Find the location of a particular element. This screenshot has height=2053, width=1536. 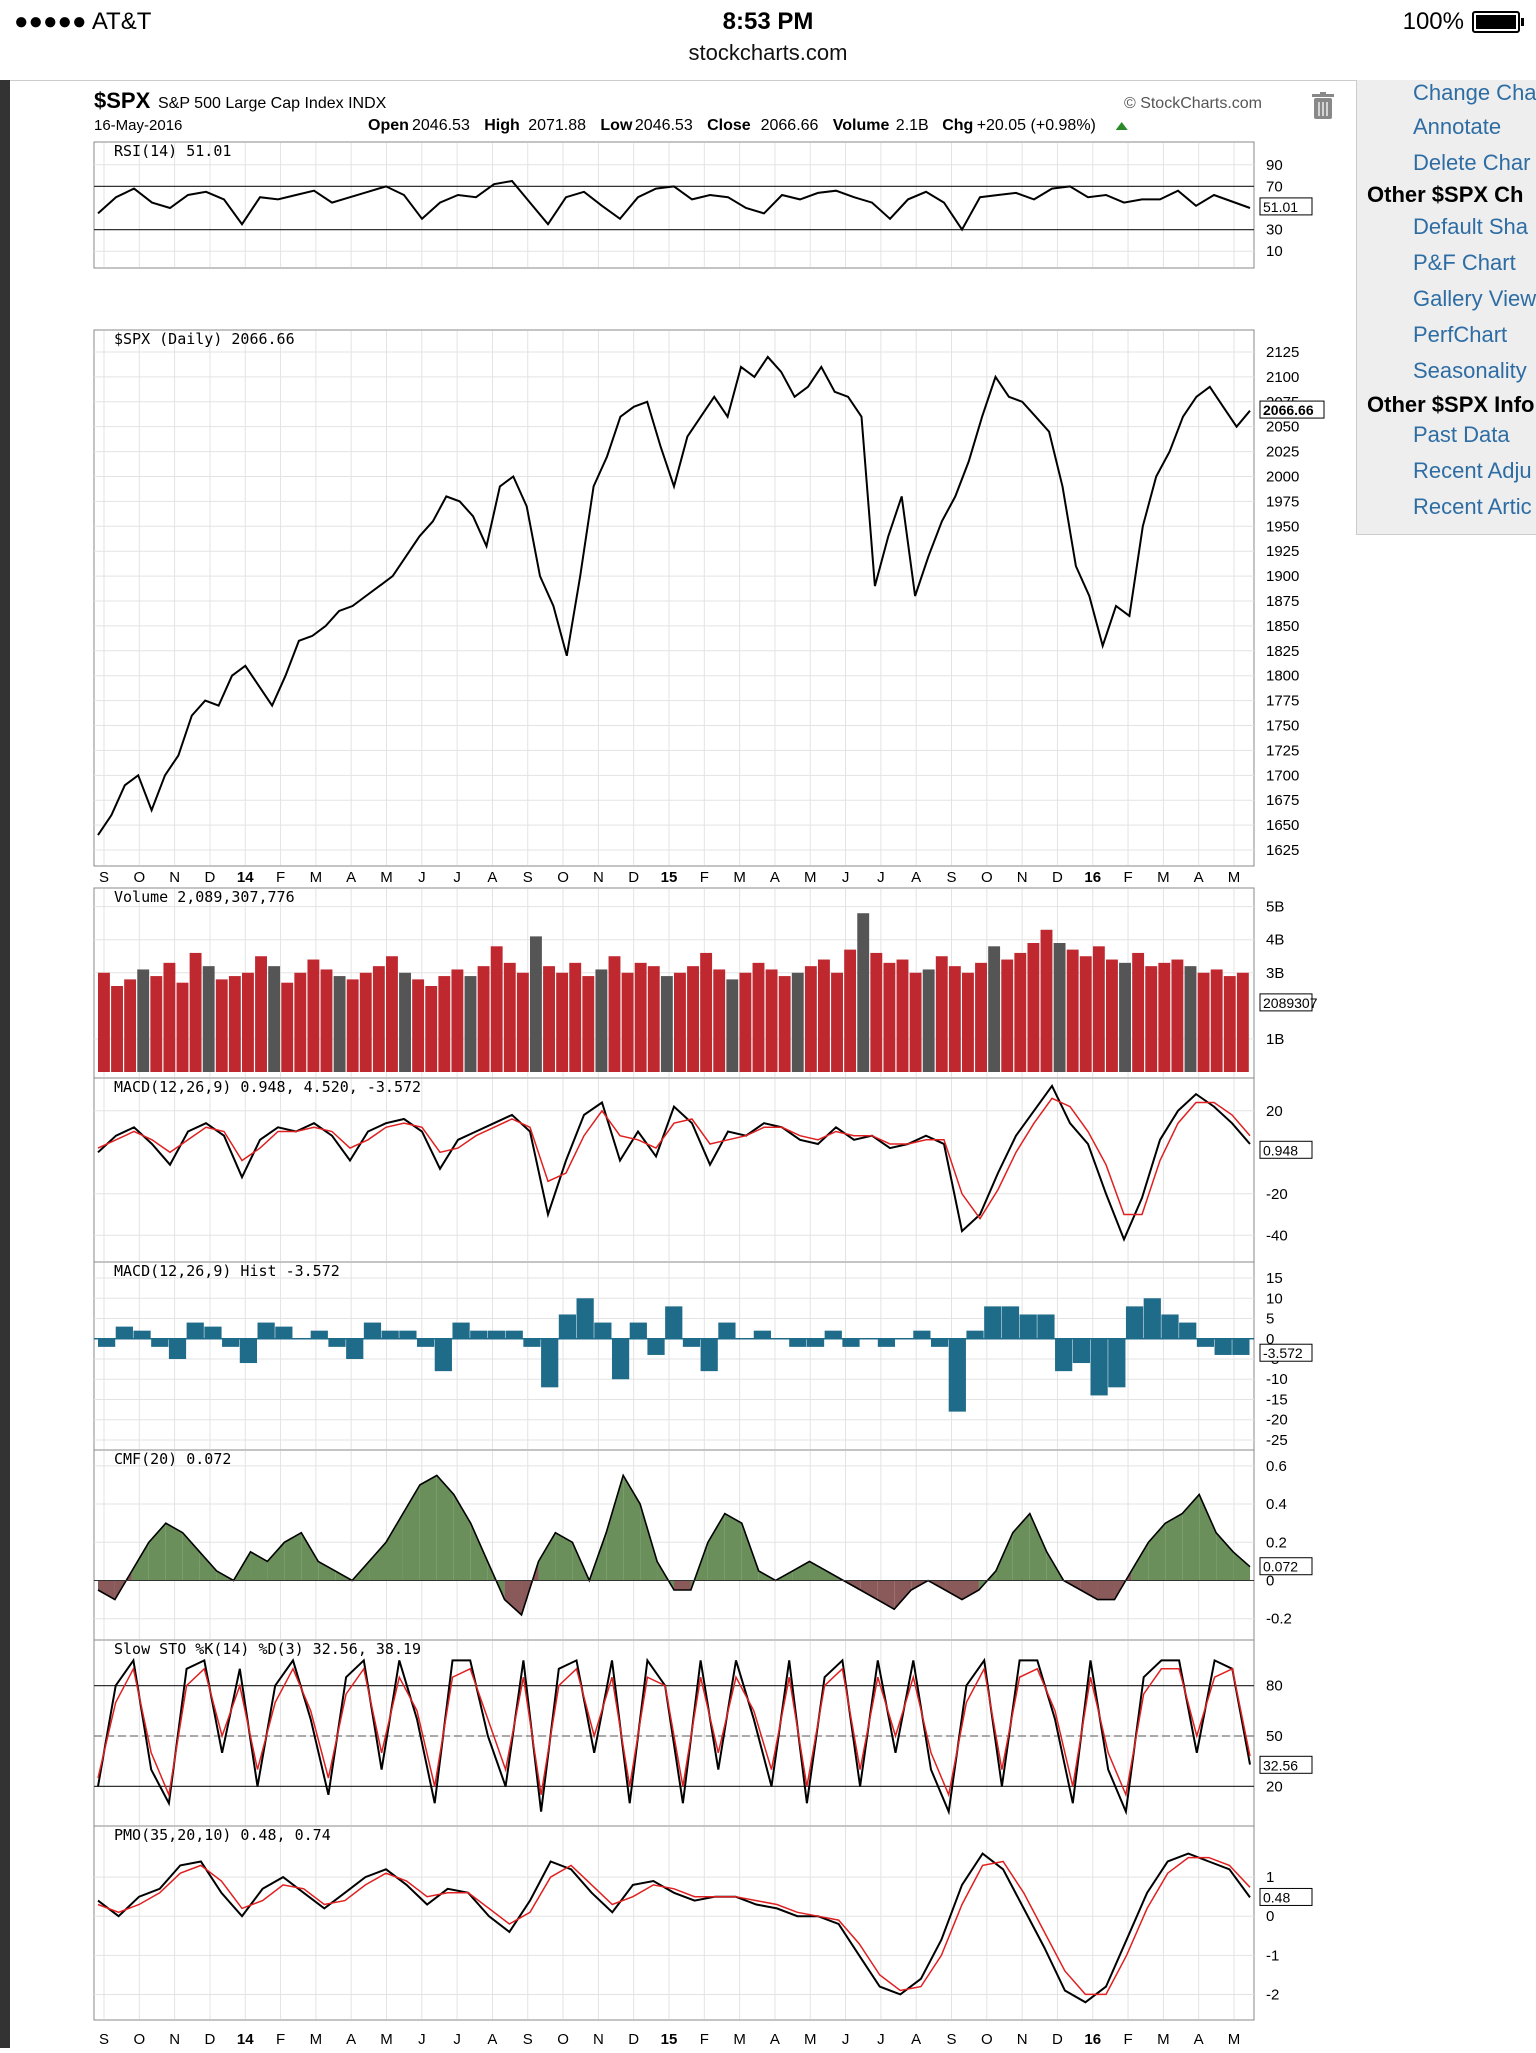

sidebar-link-change-chart: Change Cha is located at coordinates (1474, 92).